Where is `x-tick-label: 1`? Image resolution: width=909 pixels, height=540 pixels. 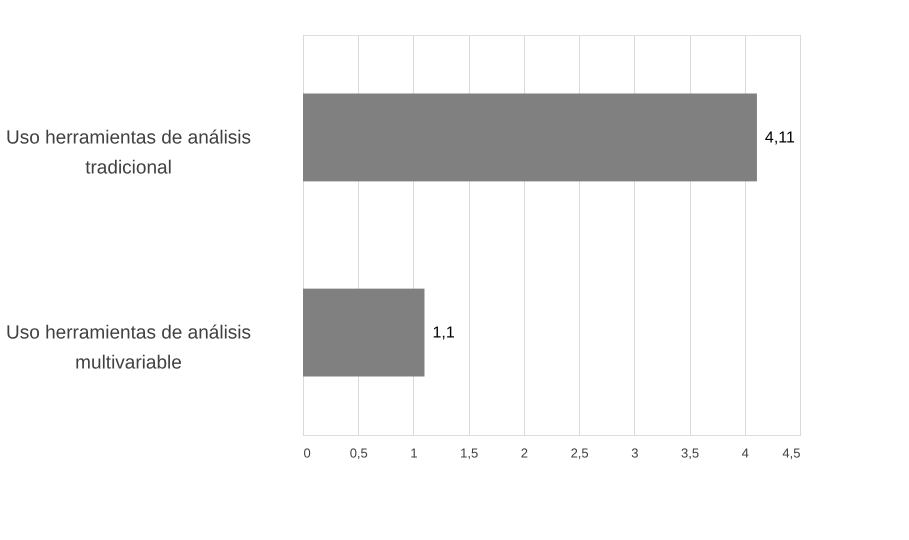
x-tick-label: 1 is located at coordinates (414, 453).